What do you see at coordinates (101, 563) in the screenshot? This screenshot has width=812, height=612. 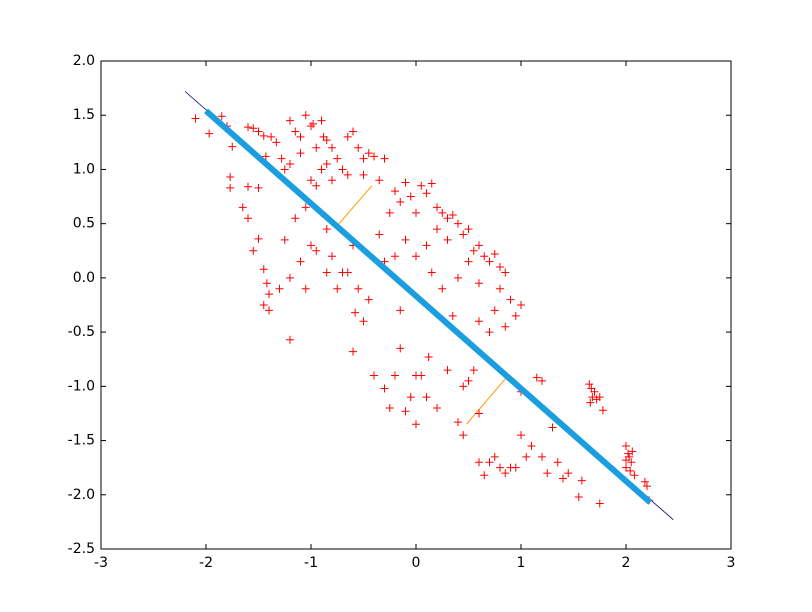 I see `x-tick-label: -3` at bounding box center [101, 563].